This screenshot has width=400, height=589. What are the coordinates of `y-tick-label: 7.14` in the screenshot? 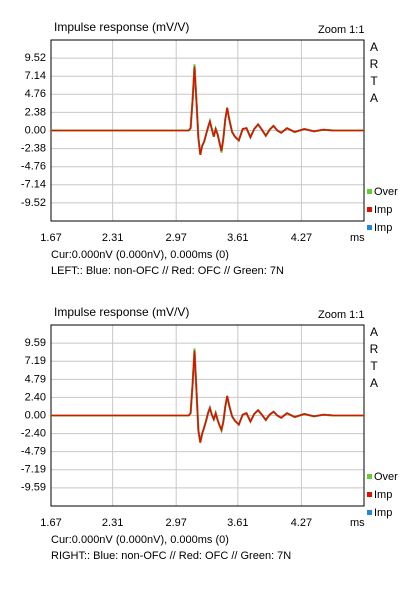 It's located at (35, 76).